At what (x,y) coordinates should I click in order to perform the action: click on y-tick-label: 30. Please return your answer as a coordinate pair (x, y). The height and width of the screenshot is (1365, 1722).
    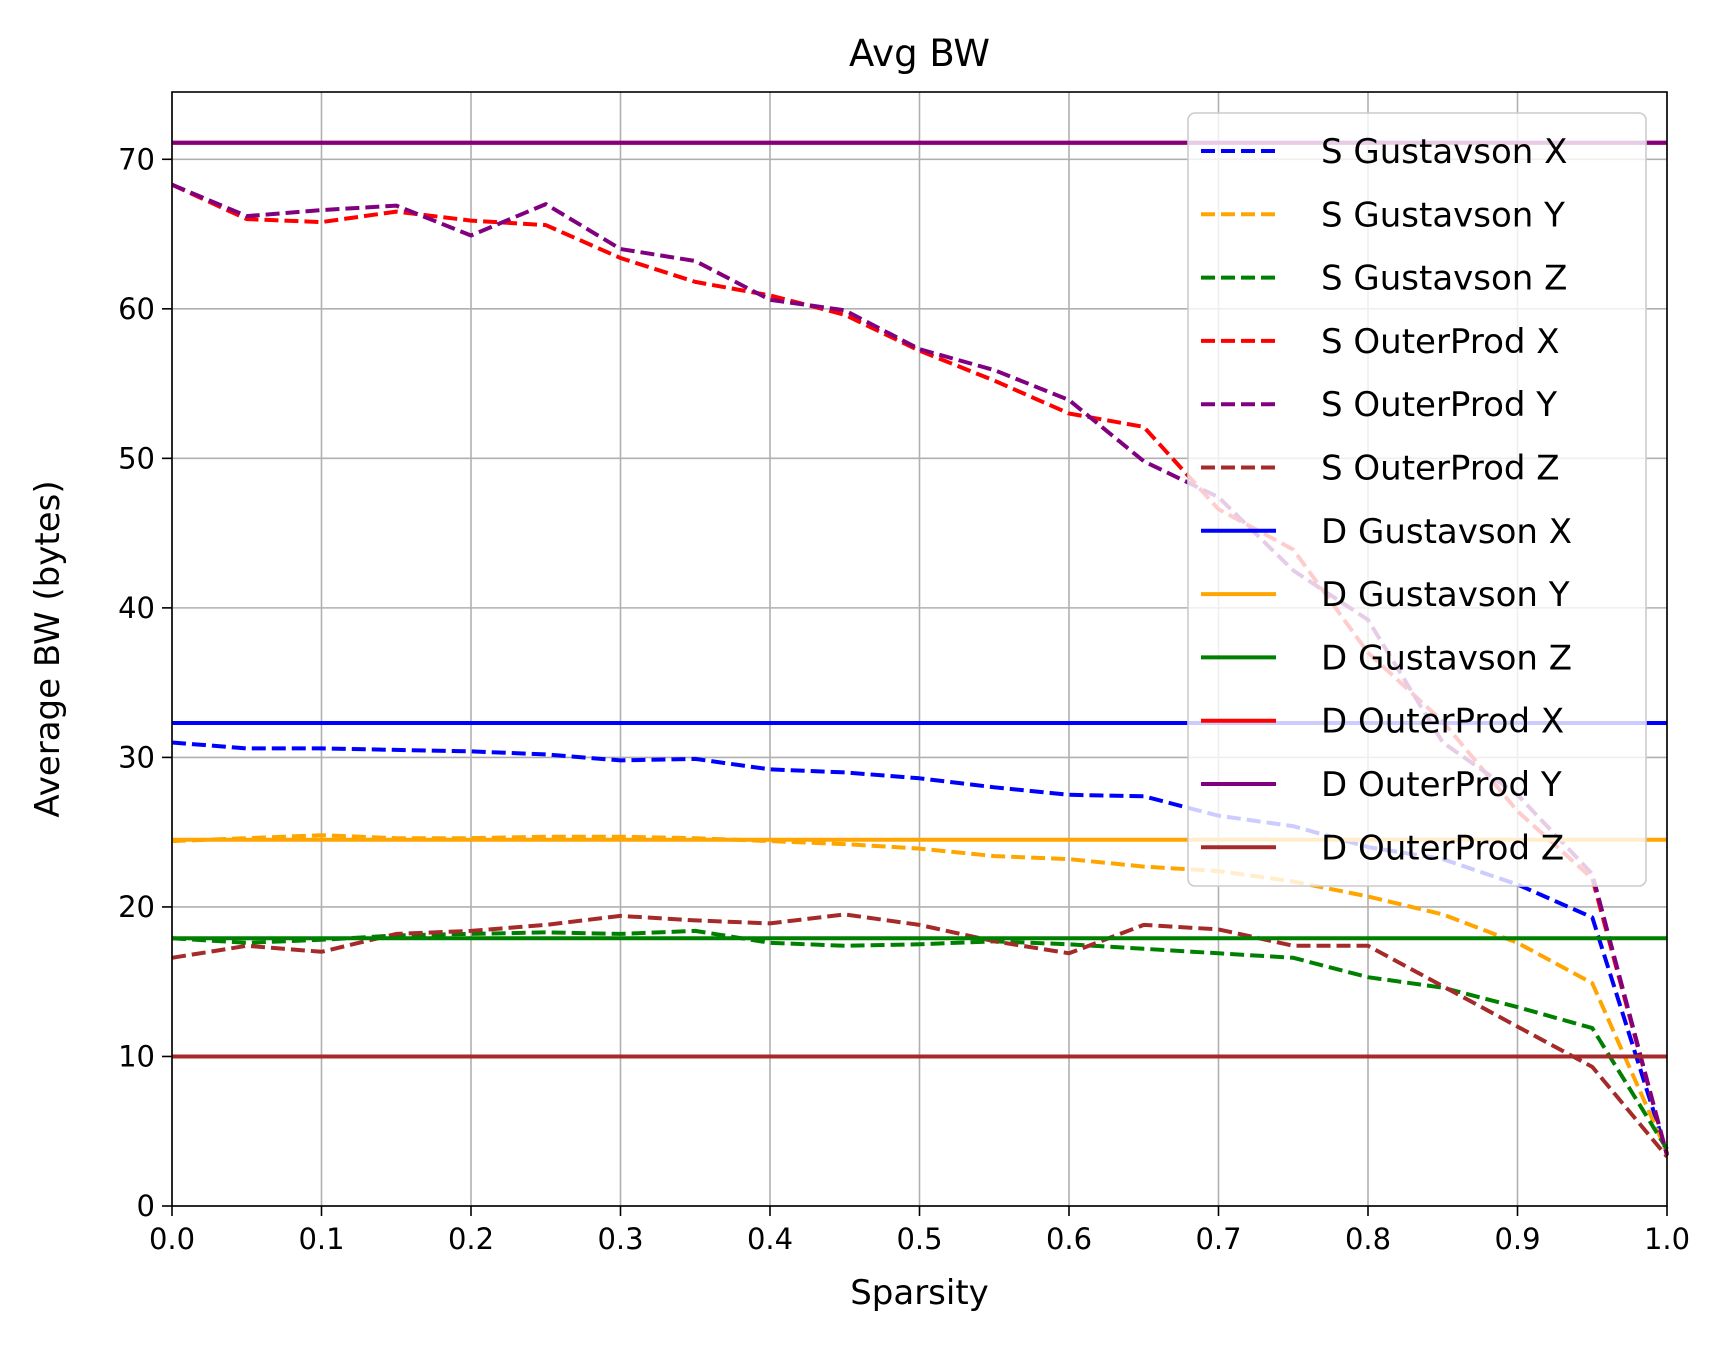
    Looking at the image, I should click on (136, 757).